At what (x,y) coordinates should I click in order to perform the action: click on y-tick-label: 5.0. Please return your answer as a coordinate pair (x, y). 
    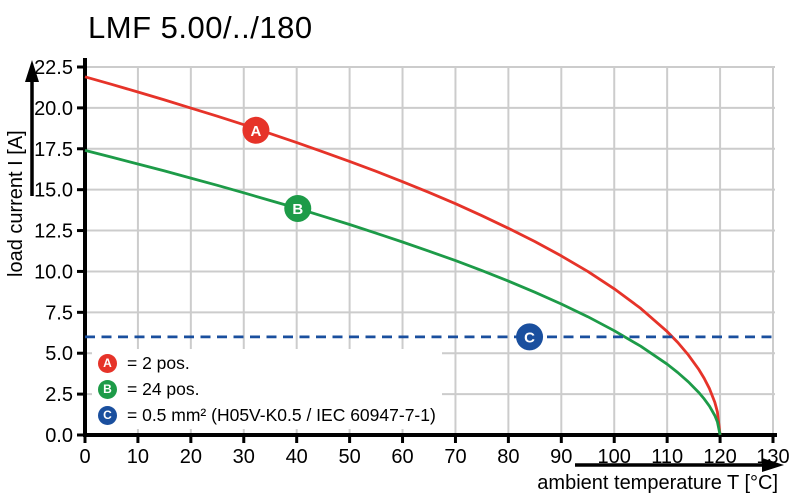
    Looking at the image, I should click on (59, 354).